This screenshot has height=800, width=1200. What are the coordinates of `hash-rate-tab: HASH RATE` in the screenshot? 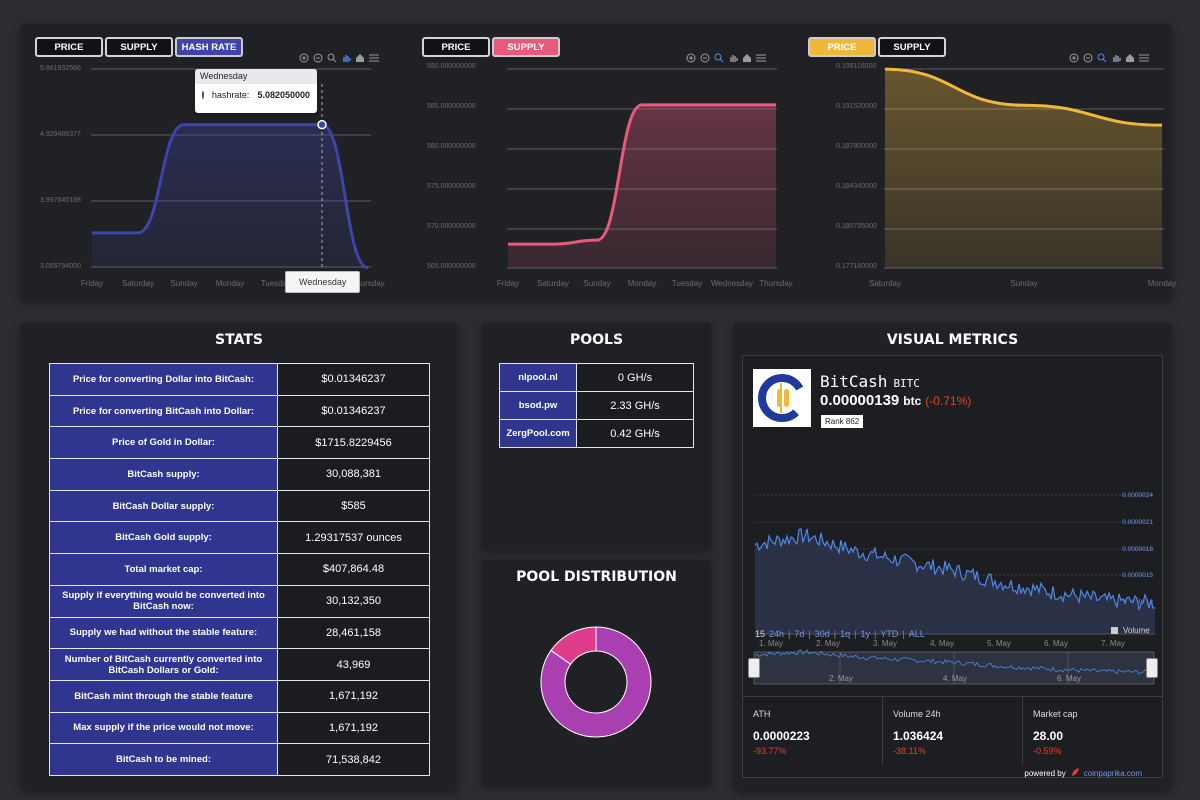 It's located at (209, 47).